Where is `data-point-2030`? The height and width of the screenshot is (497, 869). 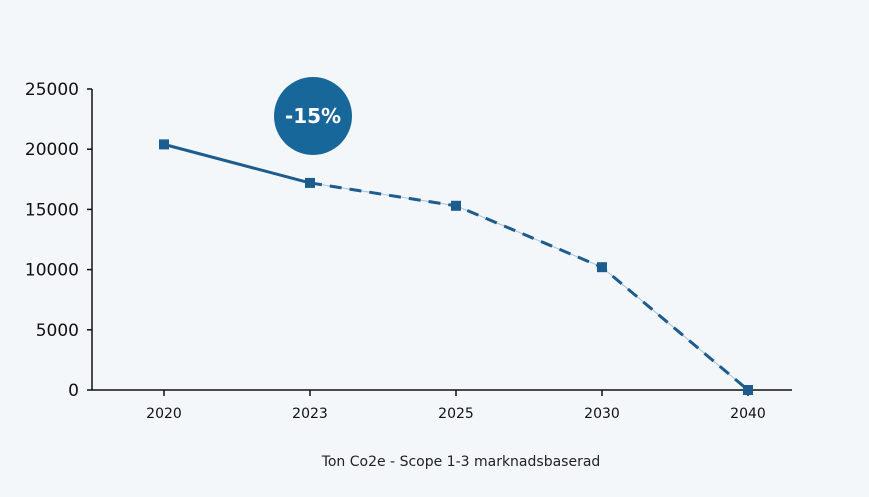
data-point-2030 is located at coordinates (602, 267).